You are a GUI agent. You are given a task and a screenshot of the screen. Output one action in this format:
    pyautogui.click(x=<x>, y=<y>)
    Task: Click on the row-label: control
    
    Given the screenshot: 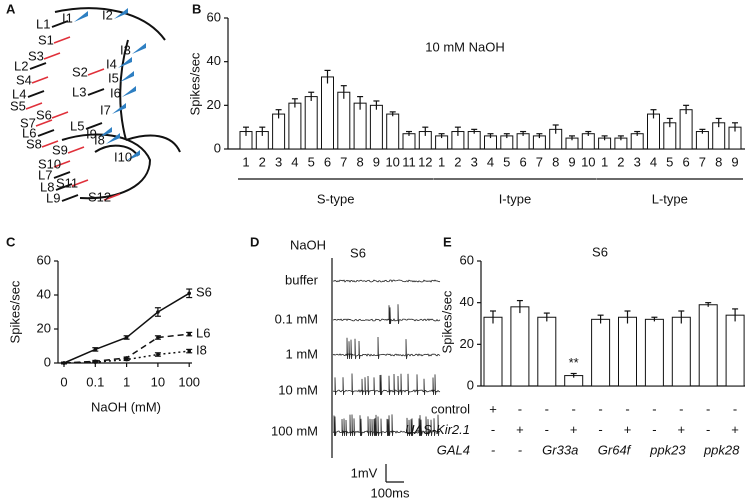 What is the action you would take?
    pyautogui.click(x=450, y=408)
    